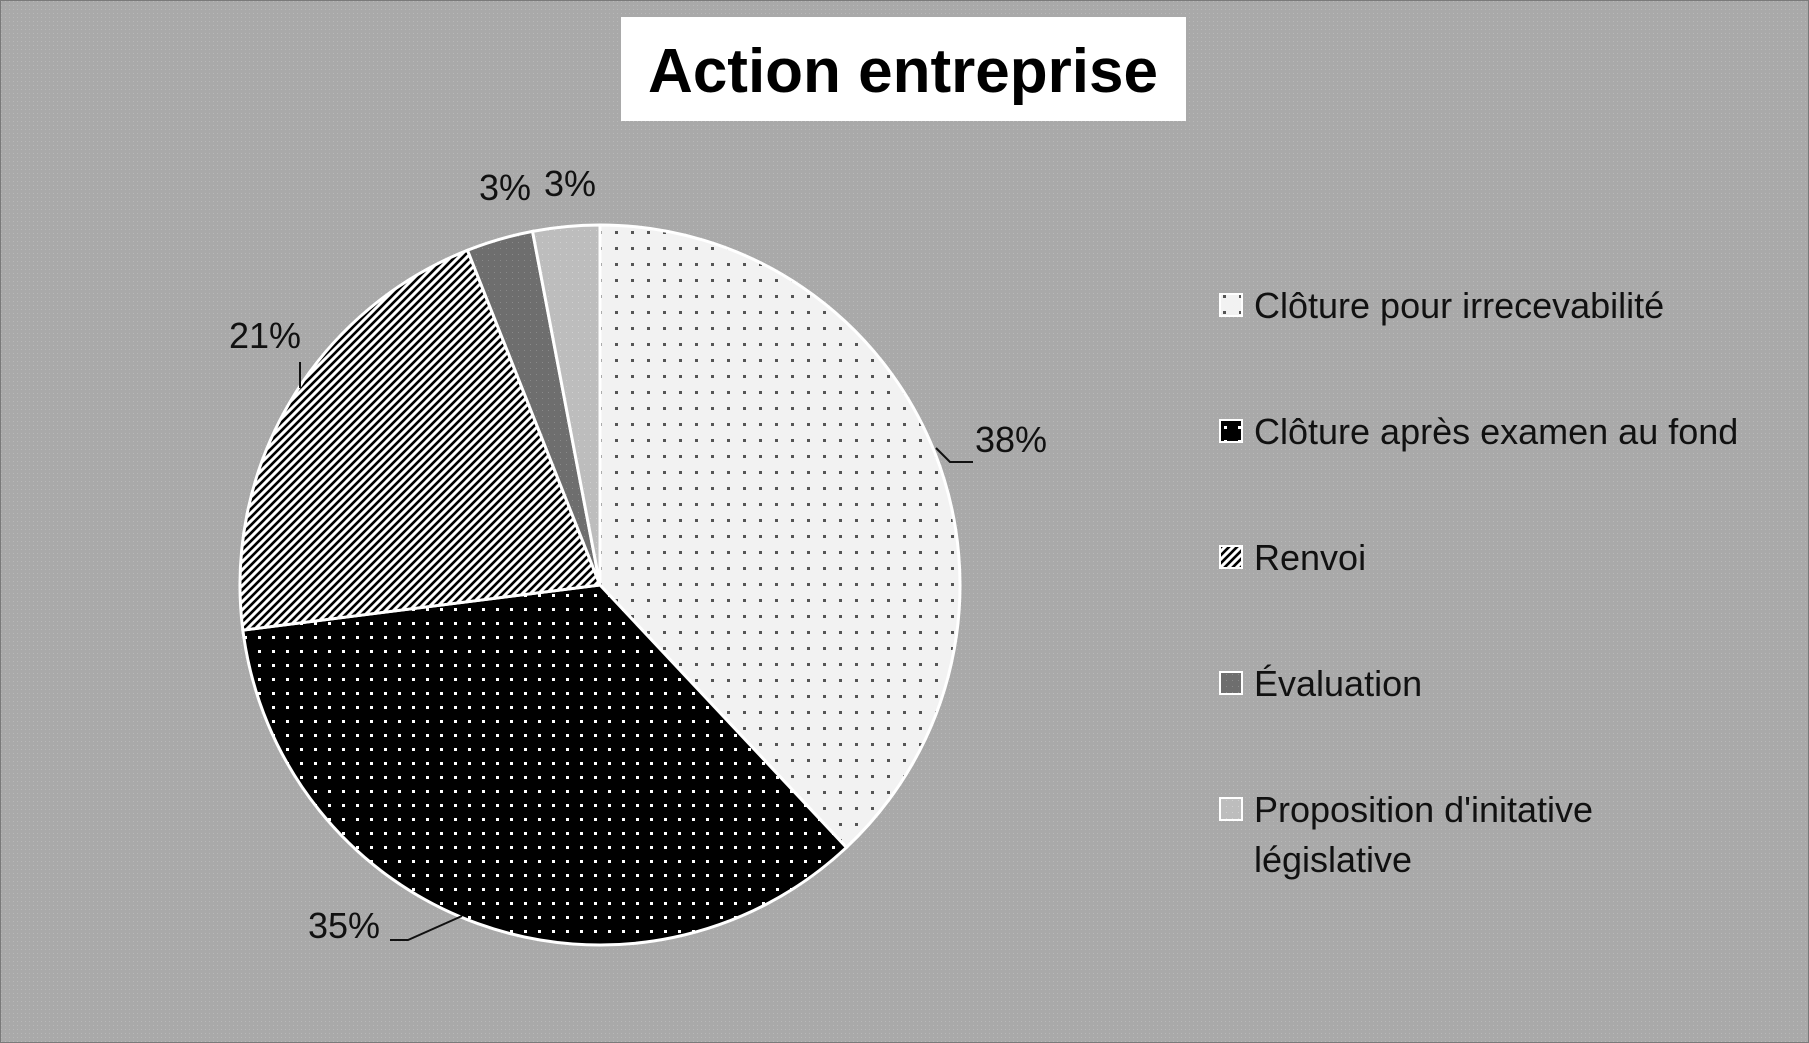  I want to click on legend-label-4: Évaluation, so click(1338, 683).